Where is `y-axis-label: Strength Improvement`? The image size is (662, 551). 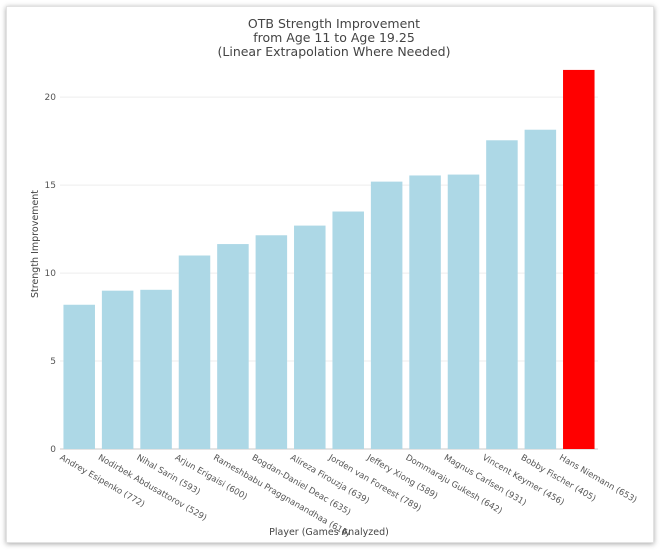 y-axis-label: Strength Improvement is located at coordinates (35, 244).